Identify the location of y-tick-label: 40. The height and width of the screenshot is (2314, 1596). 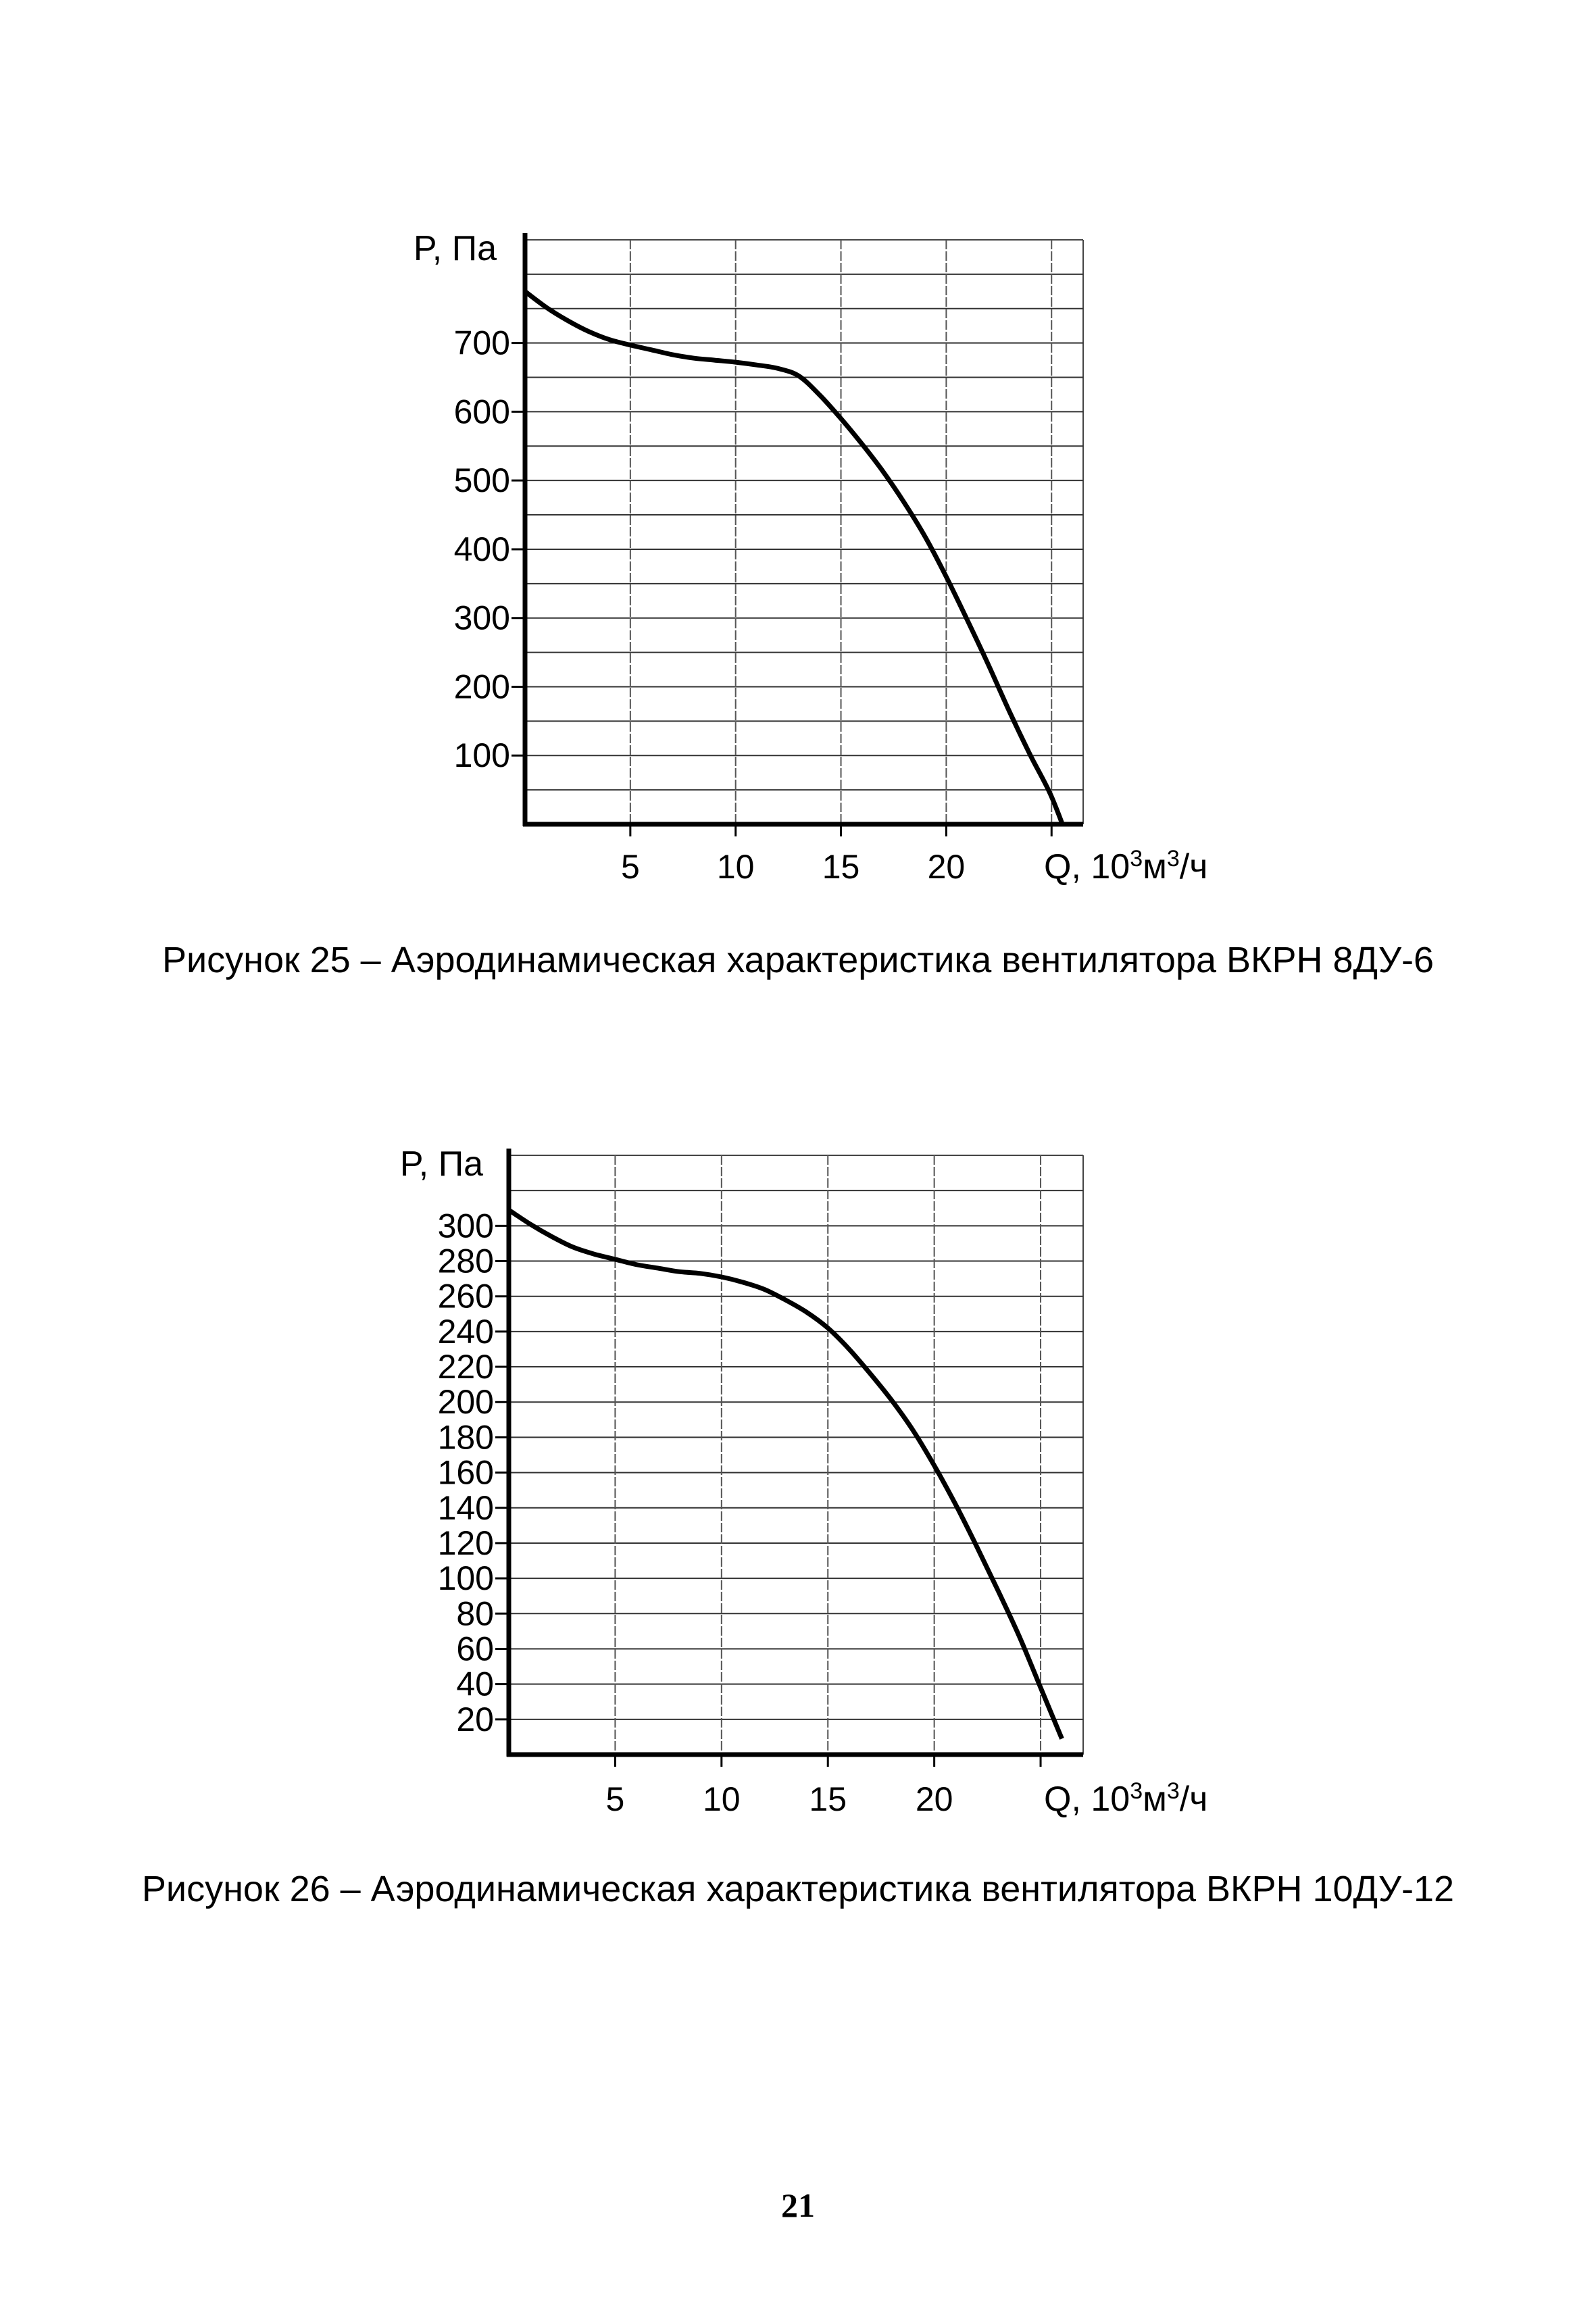
(475, 1684).